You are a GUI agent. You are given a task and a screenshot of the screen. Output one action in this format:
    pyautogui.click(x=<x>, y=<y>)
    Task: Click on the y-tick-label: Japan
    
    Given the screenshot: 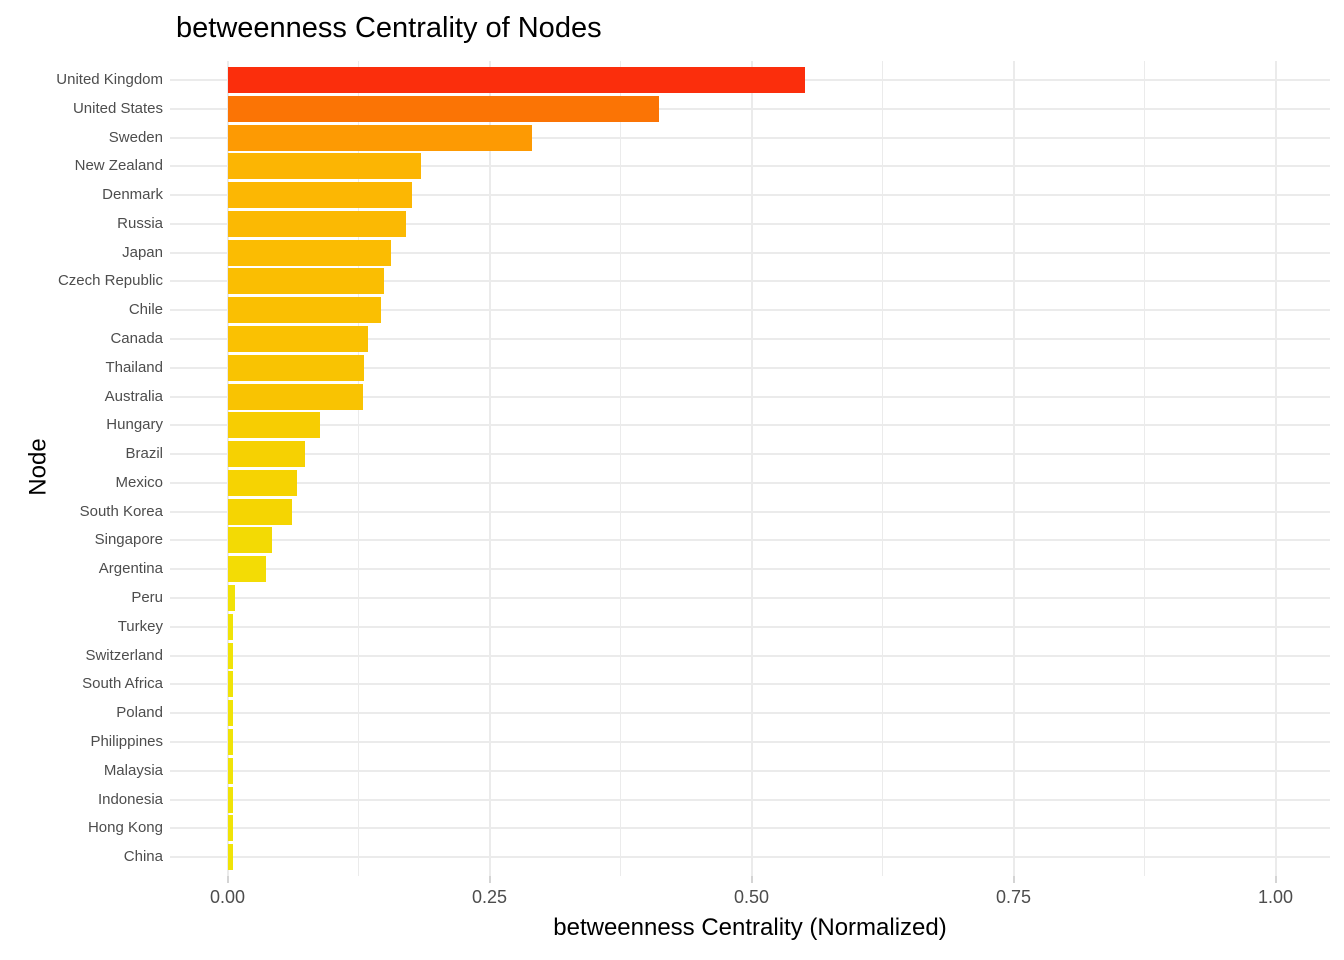 What is the action you would take?
    pyautogui.click(x=142, y=252)
    